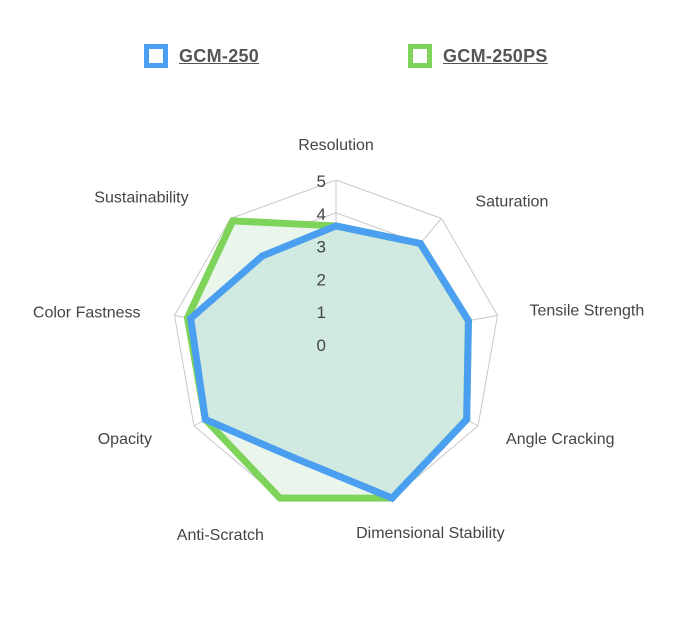  What do you see at coordinates (321, 263) in the screenshot?
I see `radar-tick-layer: 0 1 2 3 4 5` at bounding box center [321, 263].